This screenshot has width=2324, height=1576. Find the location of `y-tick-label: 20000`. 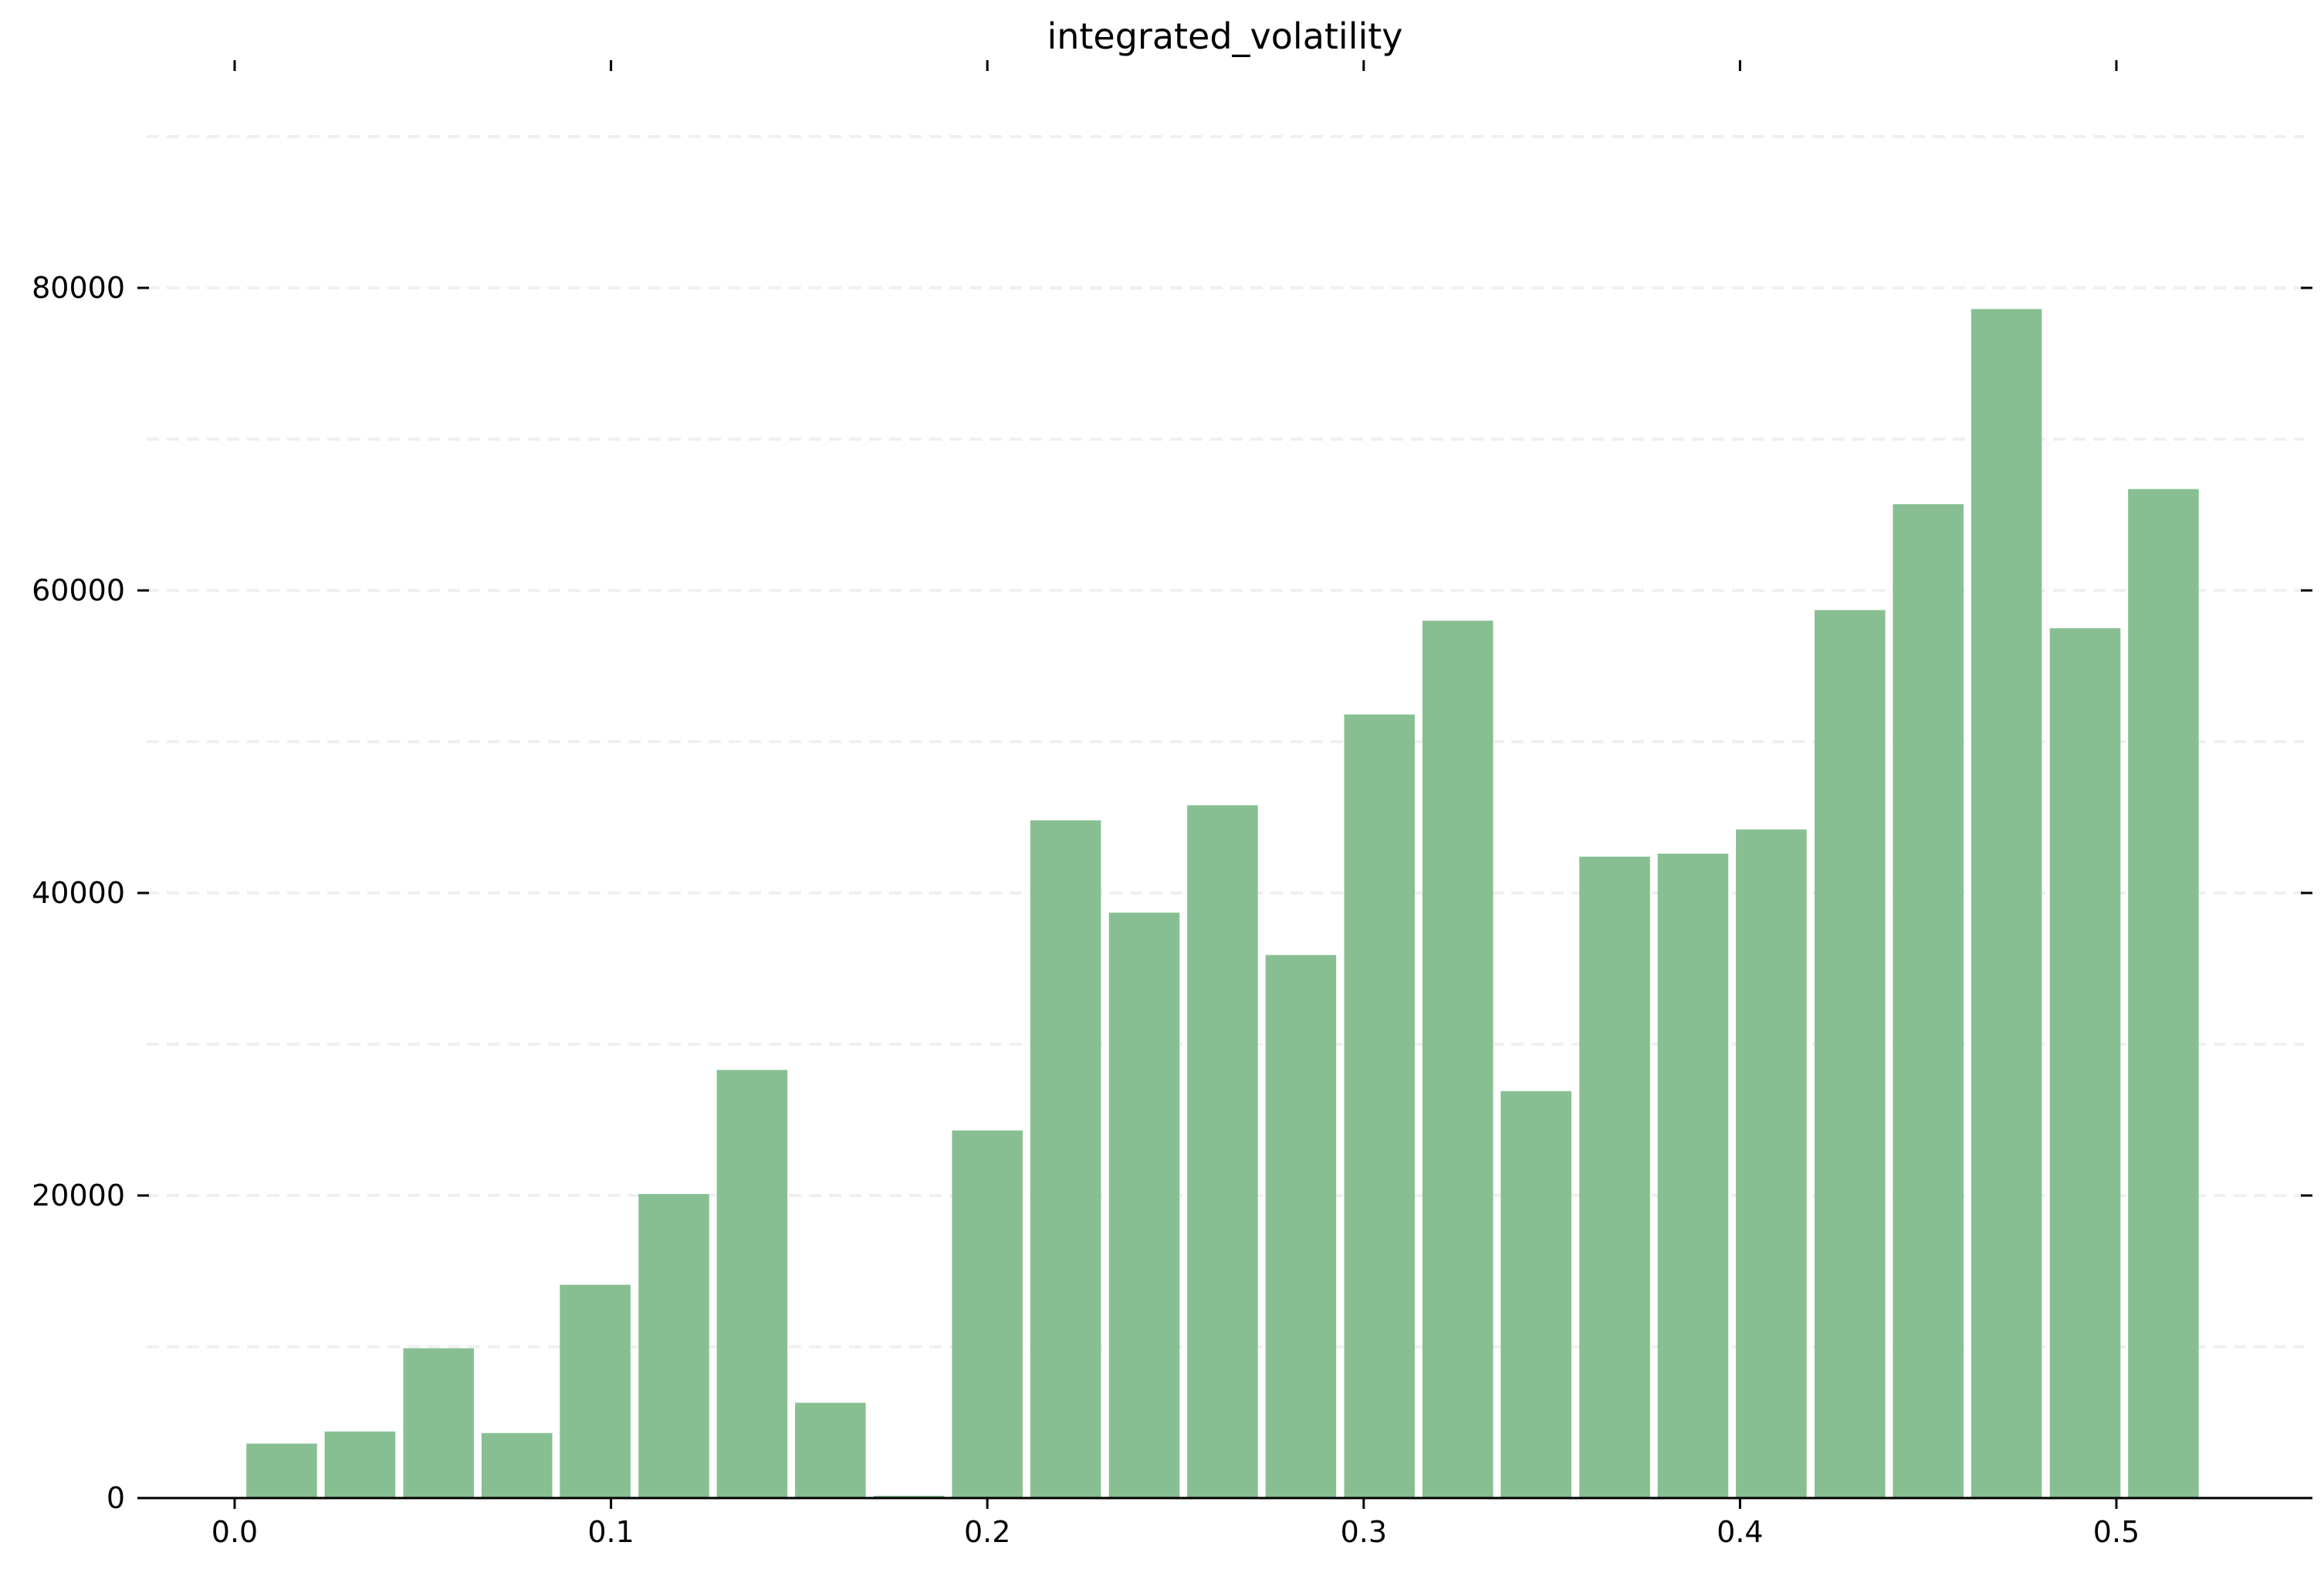

y-tick-label: 20000 is located at coordinates (78, 1195).